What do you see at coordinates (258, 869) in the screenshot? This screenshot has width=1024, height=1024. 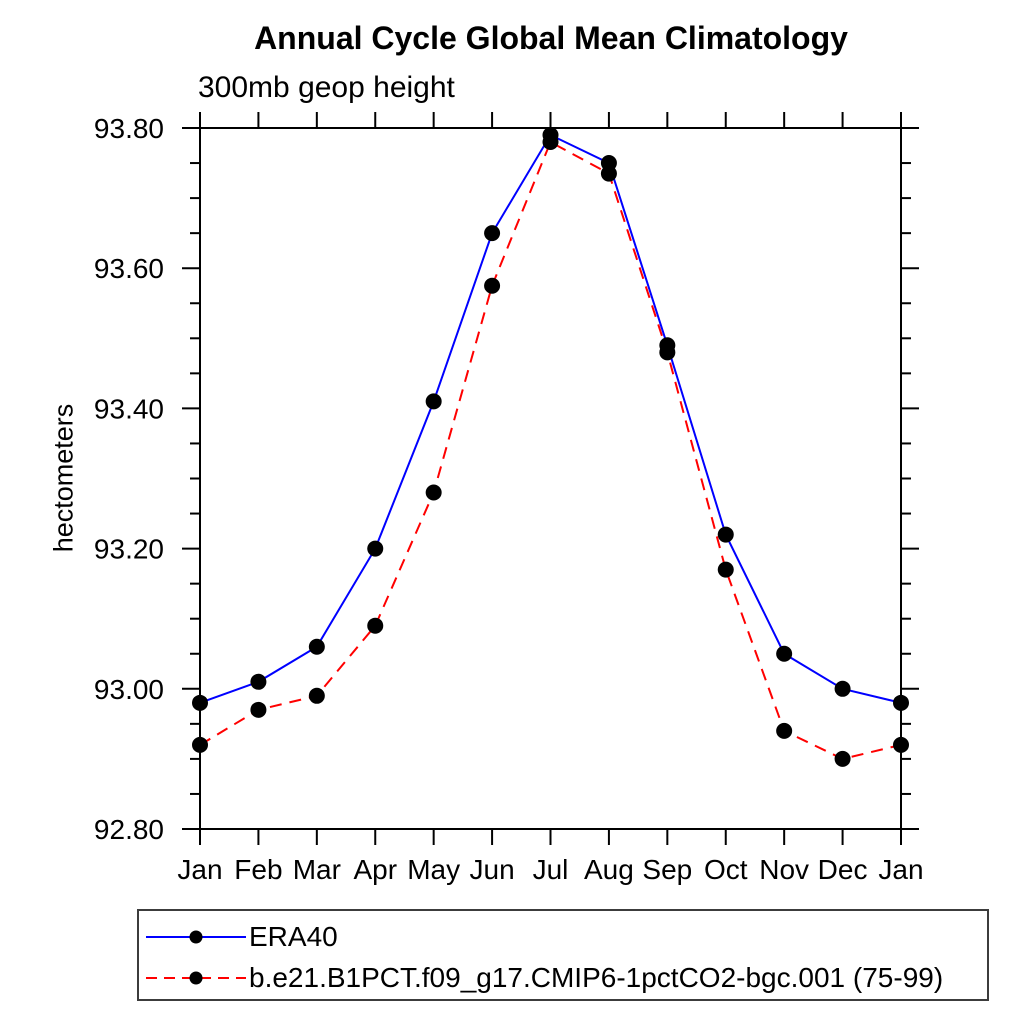 I see `x-tick-label: Feb` at bounding box center [258, 869].